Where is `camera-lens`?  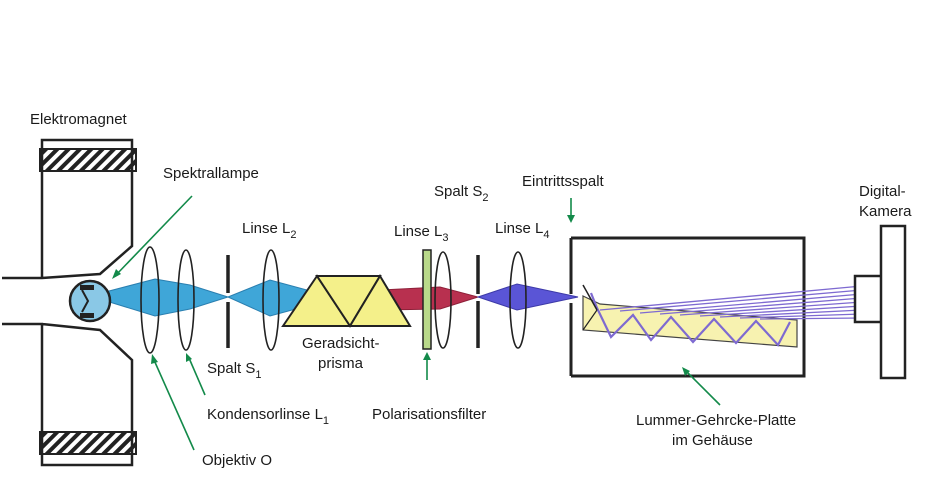
camera-lens is located at coordinates (868, 299).